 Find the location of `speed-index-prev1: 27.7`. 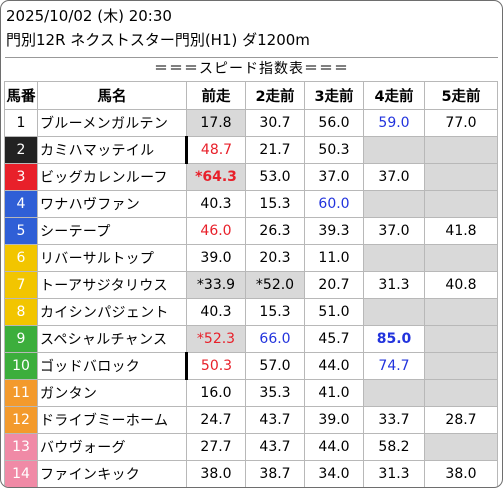

speed-index-prev1: 27.7 is located at coordinates (216, 447).